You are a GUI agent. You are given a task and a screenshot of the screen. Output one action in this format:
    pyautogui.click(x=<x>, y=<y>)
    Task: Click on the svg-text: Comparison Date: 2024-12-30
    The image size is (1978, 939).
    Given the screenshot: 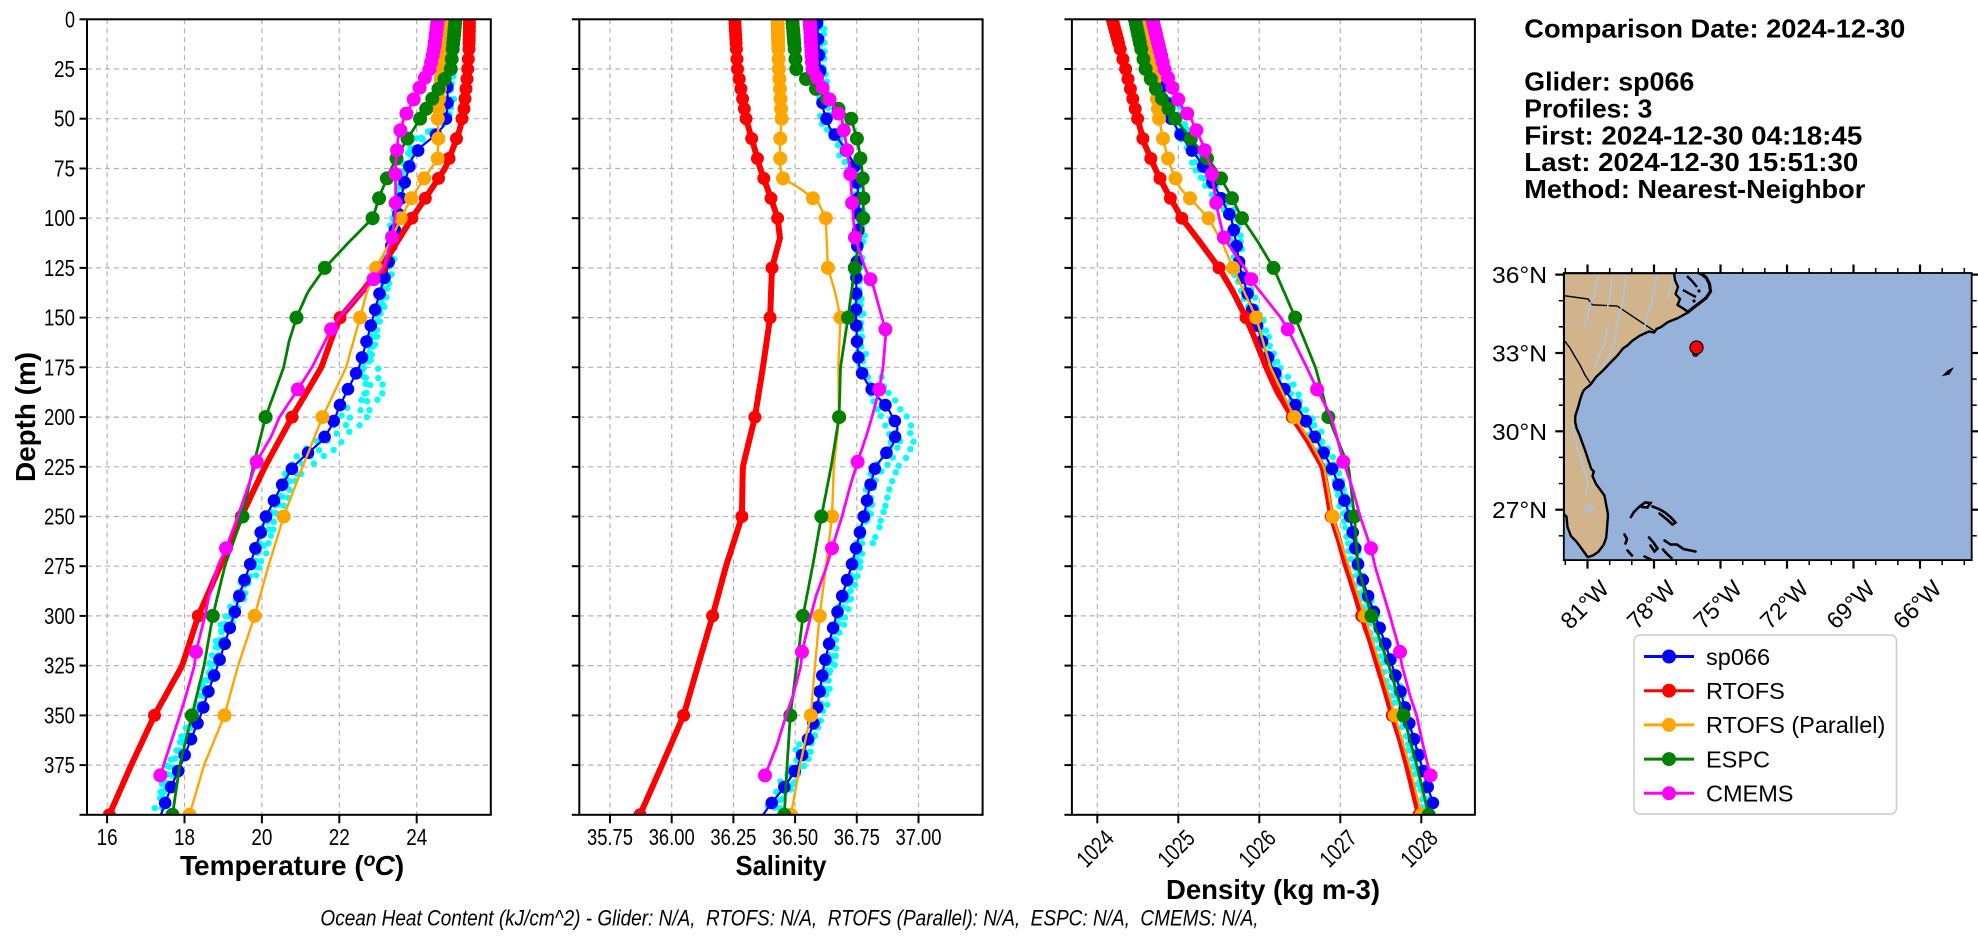 What is the action you would take?
    pyautogui.click(x=1714, y=29)
    